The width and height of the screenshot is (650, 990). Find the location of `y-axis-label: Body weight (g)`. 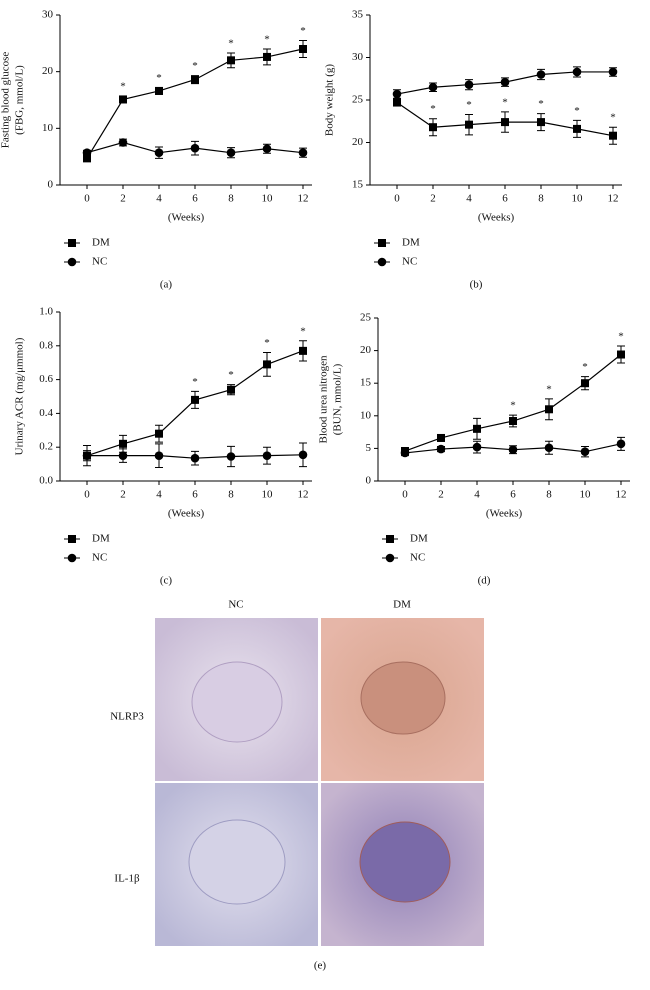

y-axis-label: Body weight (g) is located at coordinates (330, 100).